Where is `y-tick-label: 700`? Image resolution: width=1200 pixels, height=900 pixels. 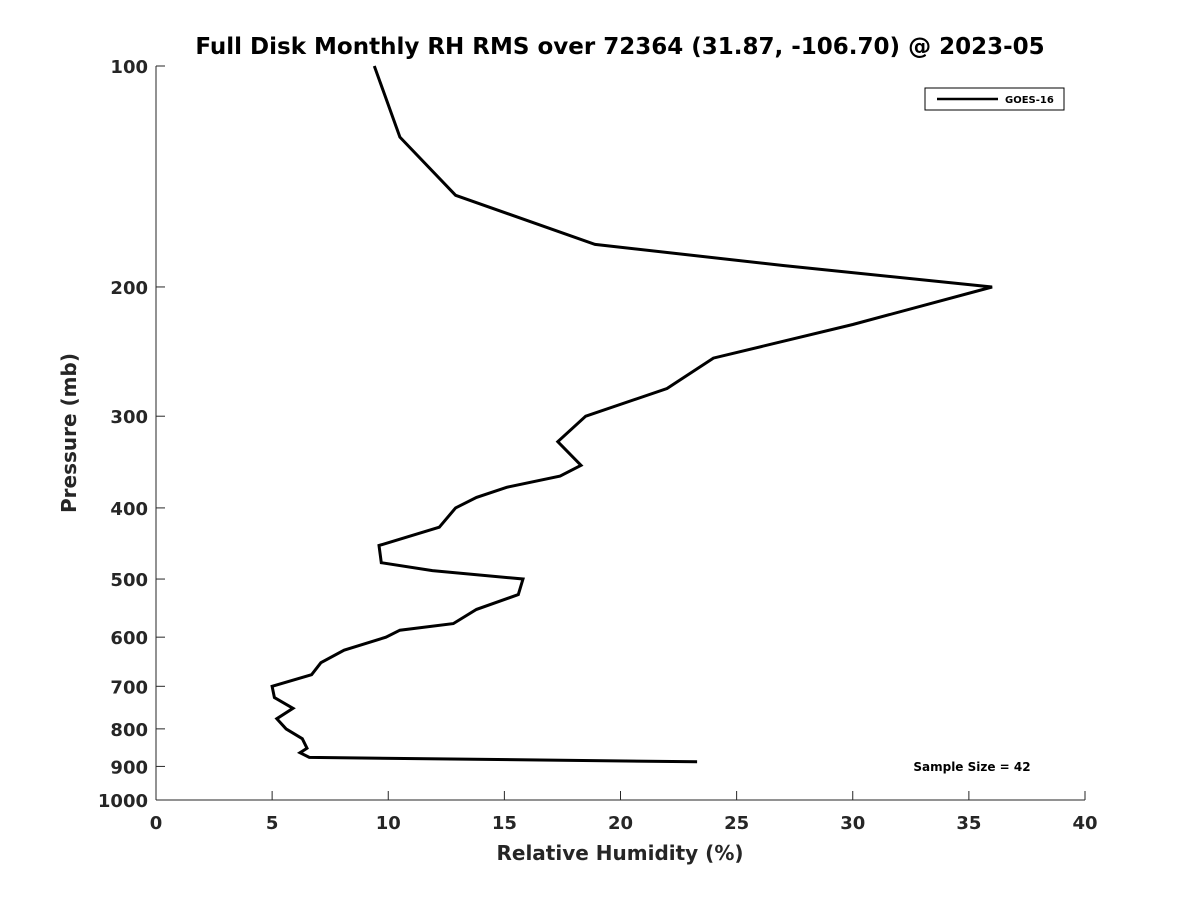
y-tick-label: 700 is located at coordinates (129, 687).